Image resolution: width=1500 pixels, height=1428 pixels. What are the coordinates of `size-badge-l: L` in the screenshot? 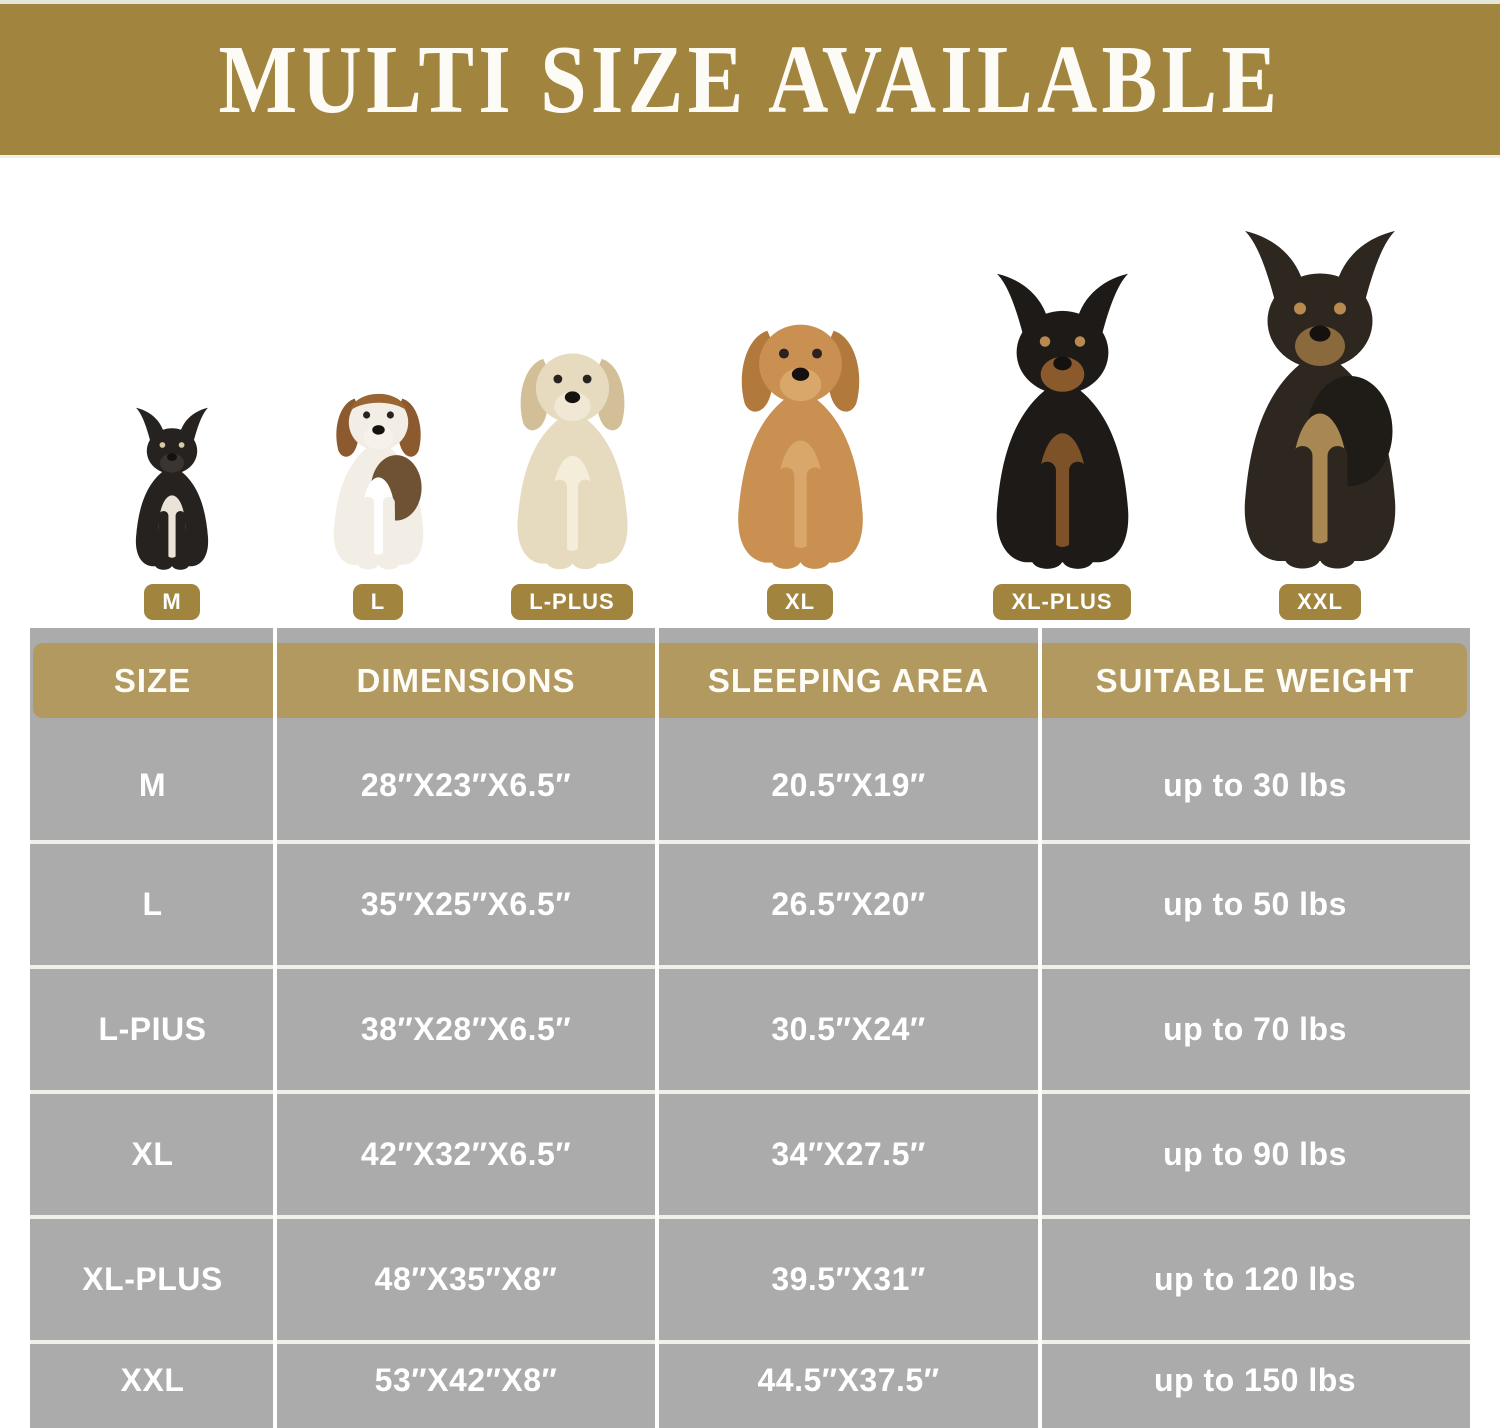 It's located at (378, 602).